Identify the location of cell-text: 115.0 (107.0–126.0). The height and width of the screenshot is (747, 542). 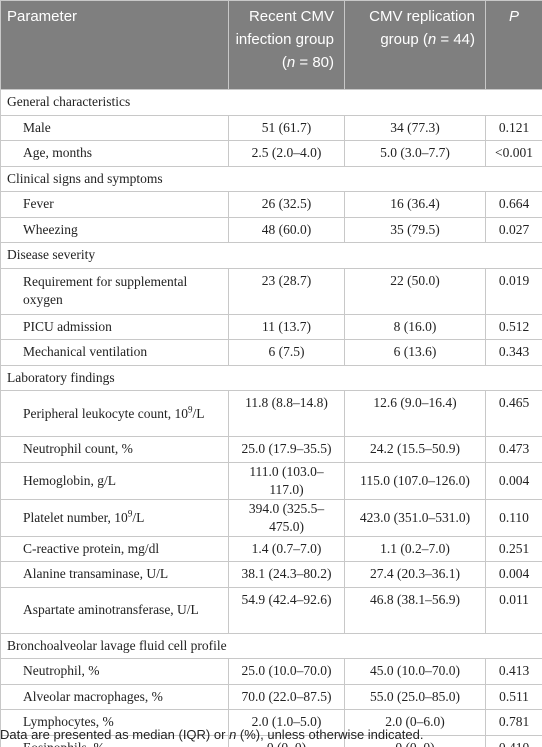
(415, 480).